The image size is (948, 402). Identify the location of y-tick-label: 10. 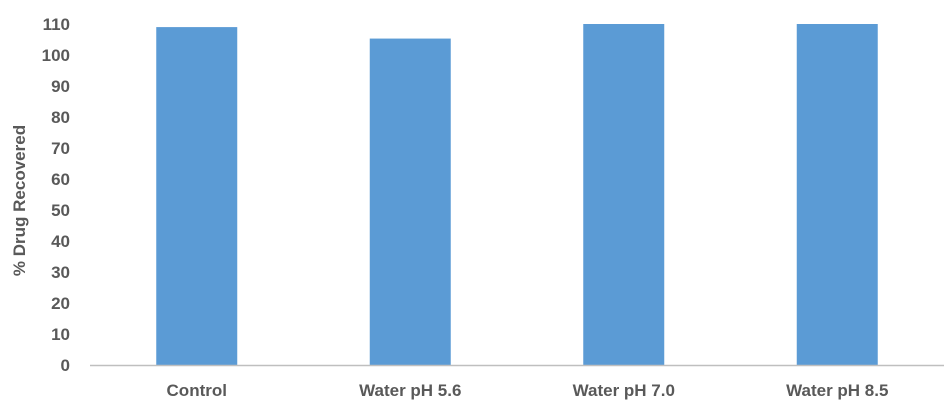
(60, 334).